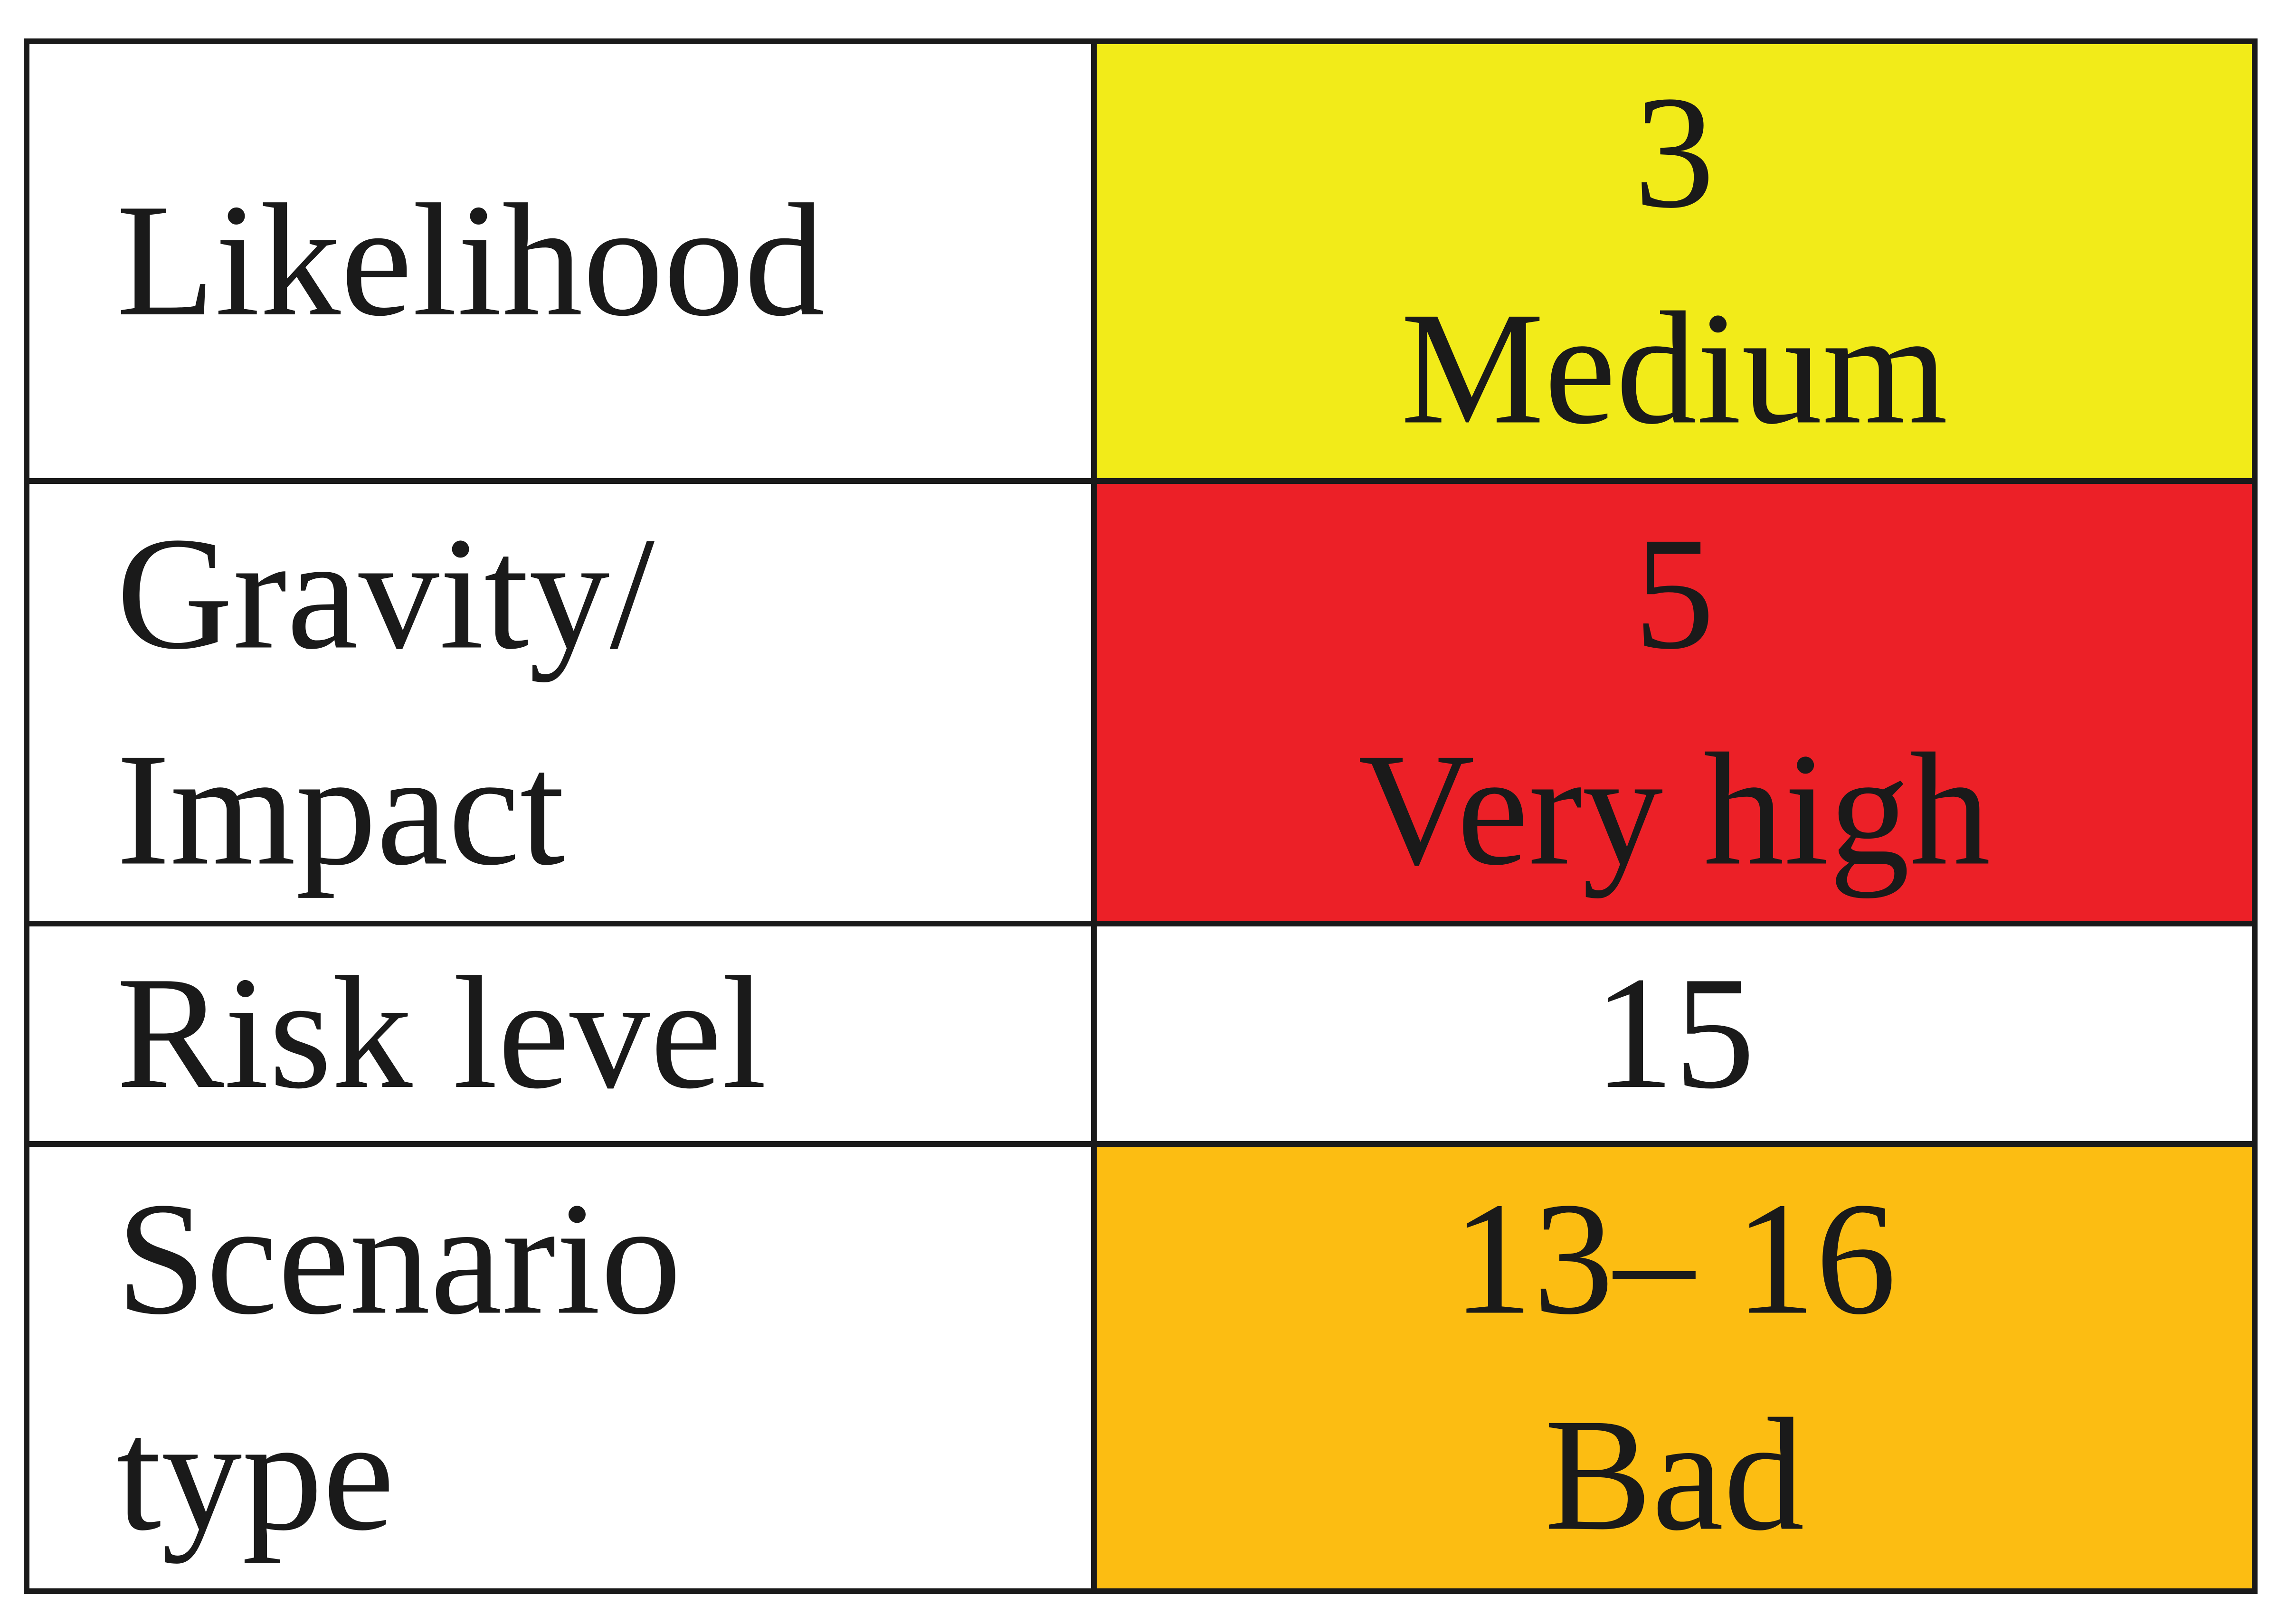  What do you see at coordinates (1674, 1474) in the screenshot?
I see `row-value: Bad` at bounding box center [1674, 1474].